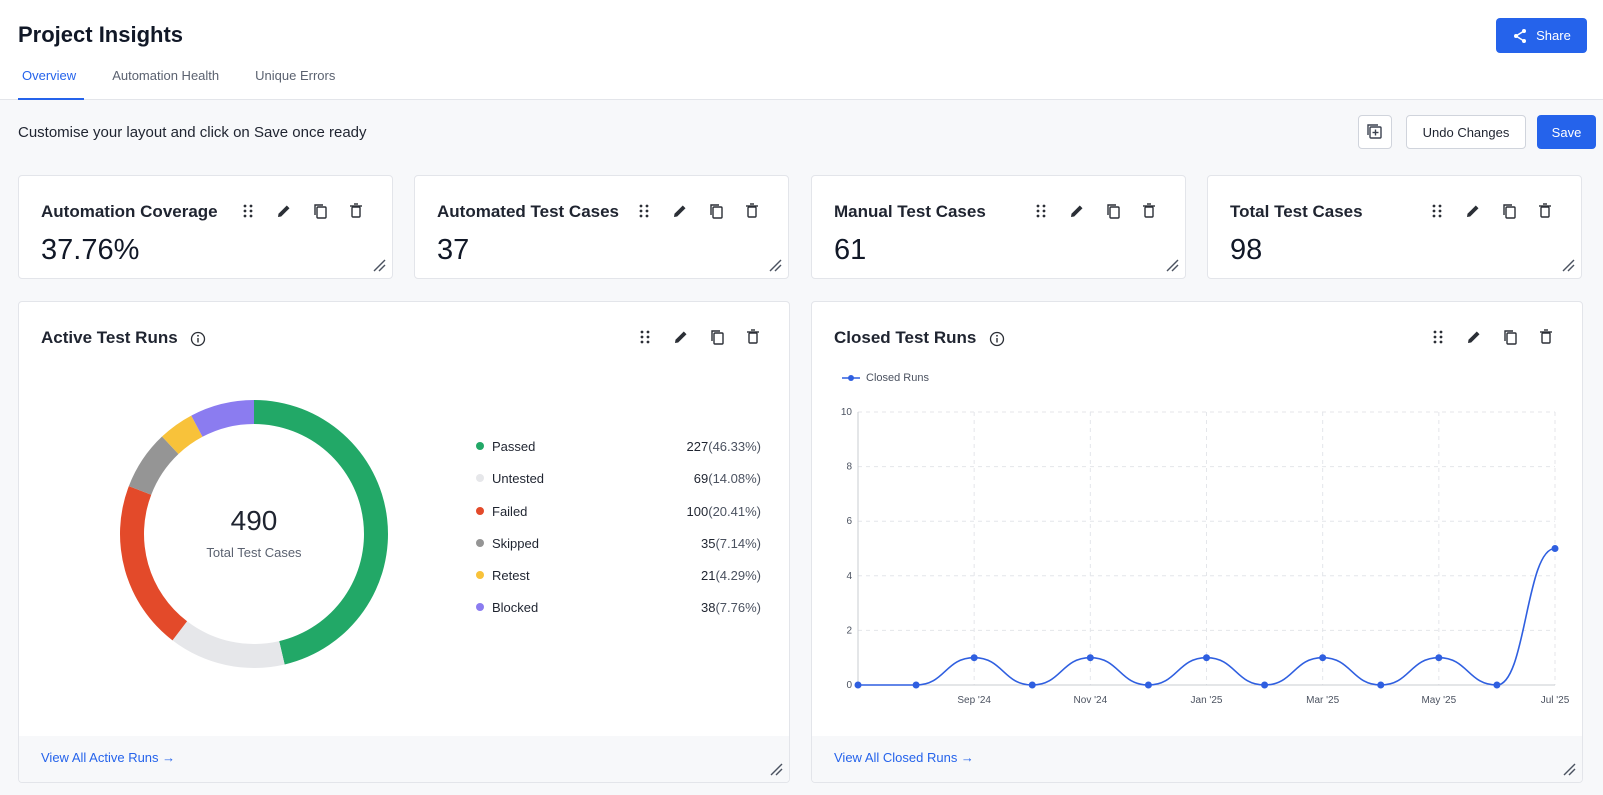  What do you see at coordinates (618, 607) in the screenshot?
I see `legend-item-blocked: Blocked 38 (7.76%)` at bounding box center [618, 607].